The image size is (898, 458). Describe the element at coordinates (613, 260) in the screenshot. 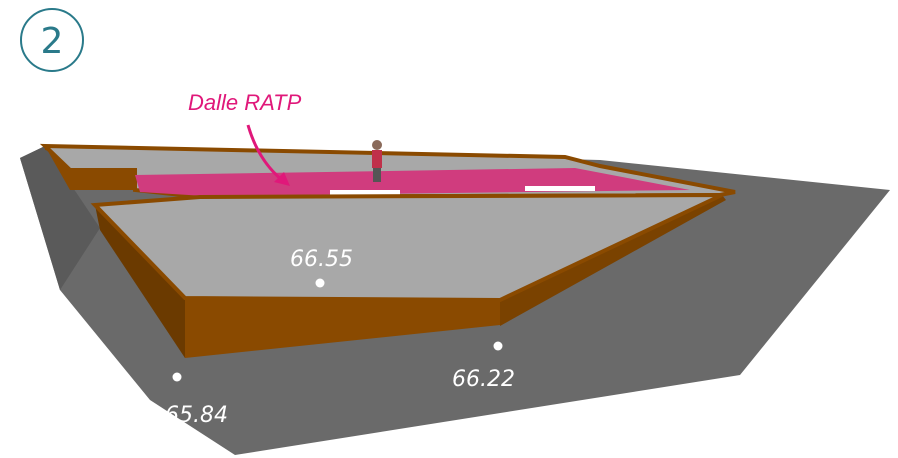

I see `front-wall-right` at that location.